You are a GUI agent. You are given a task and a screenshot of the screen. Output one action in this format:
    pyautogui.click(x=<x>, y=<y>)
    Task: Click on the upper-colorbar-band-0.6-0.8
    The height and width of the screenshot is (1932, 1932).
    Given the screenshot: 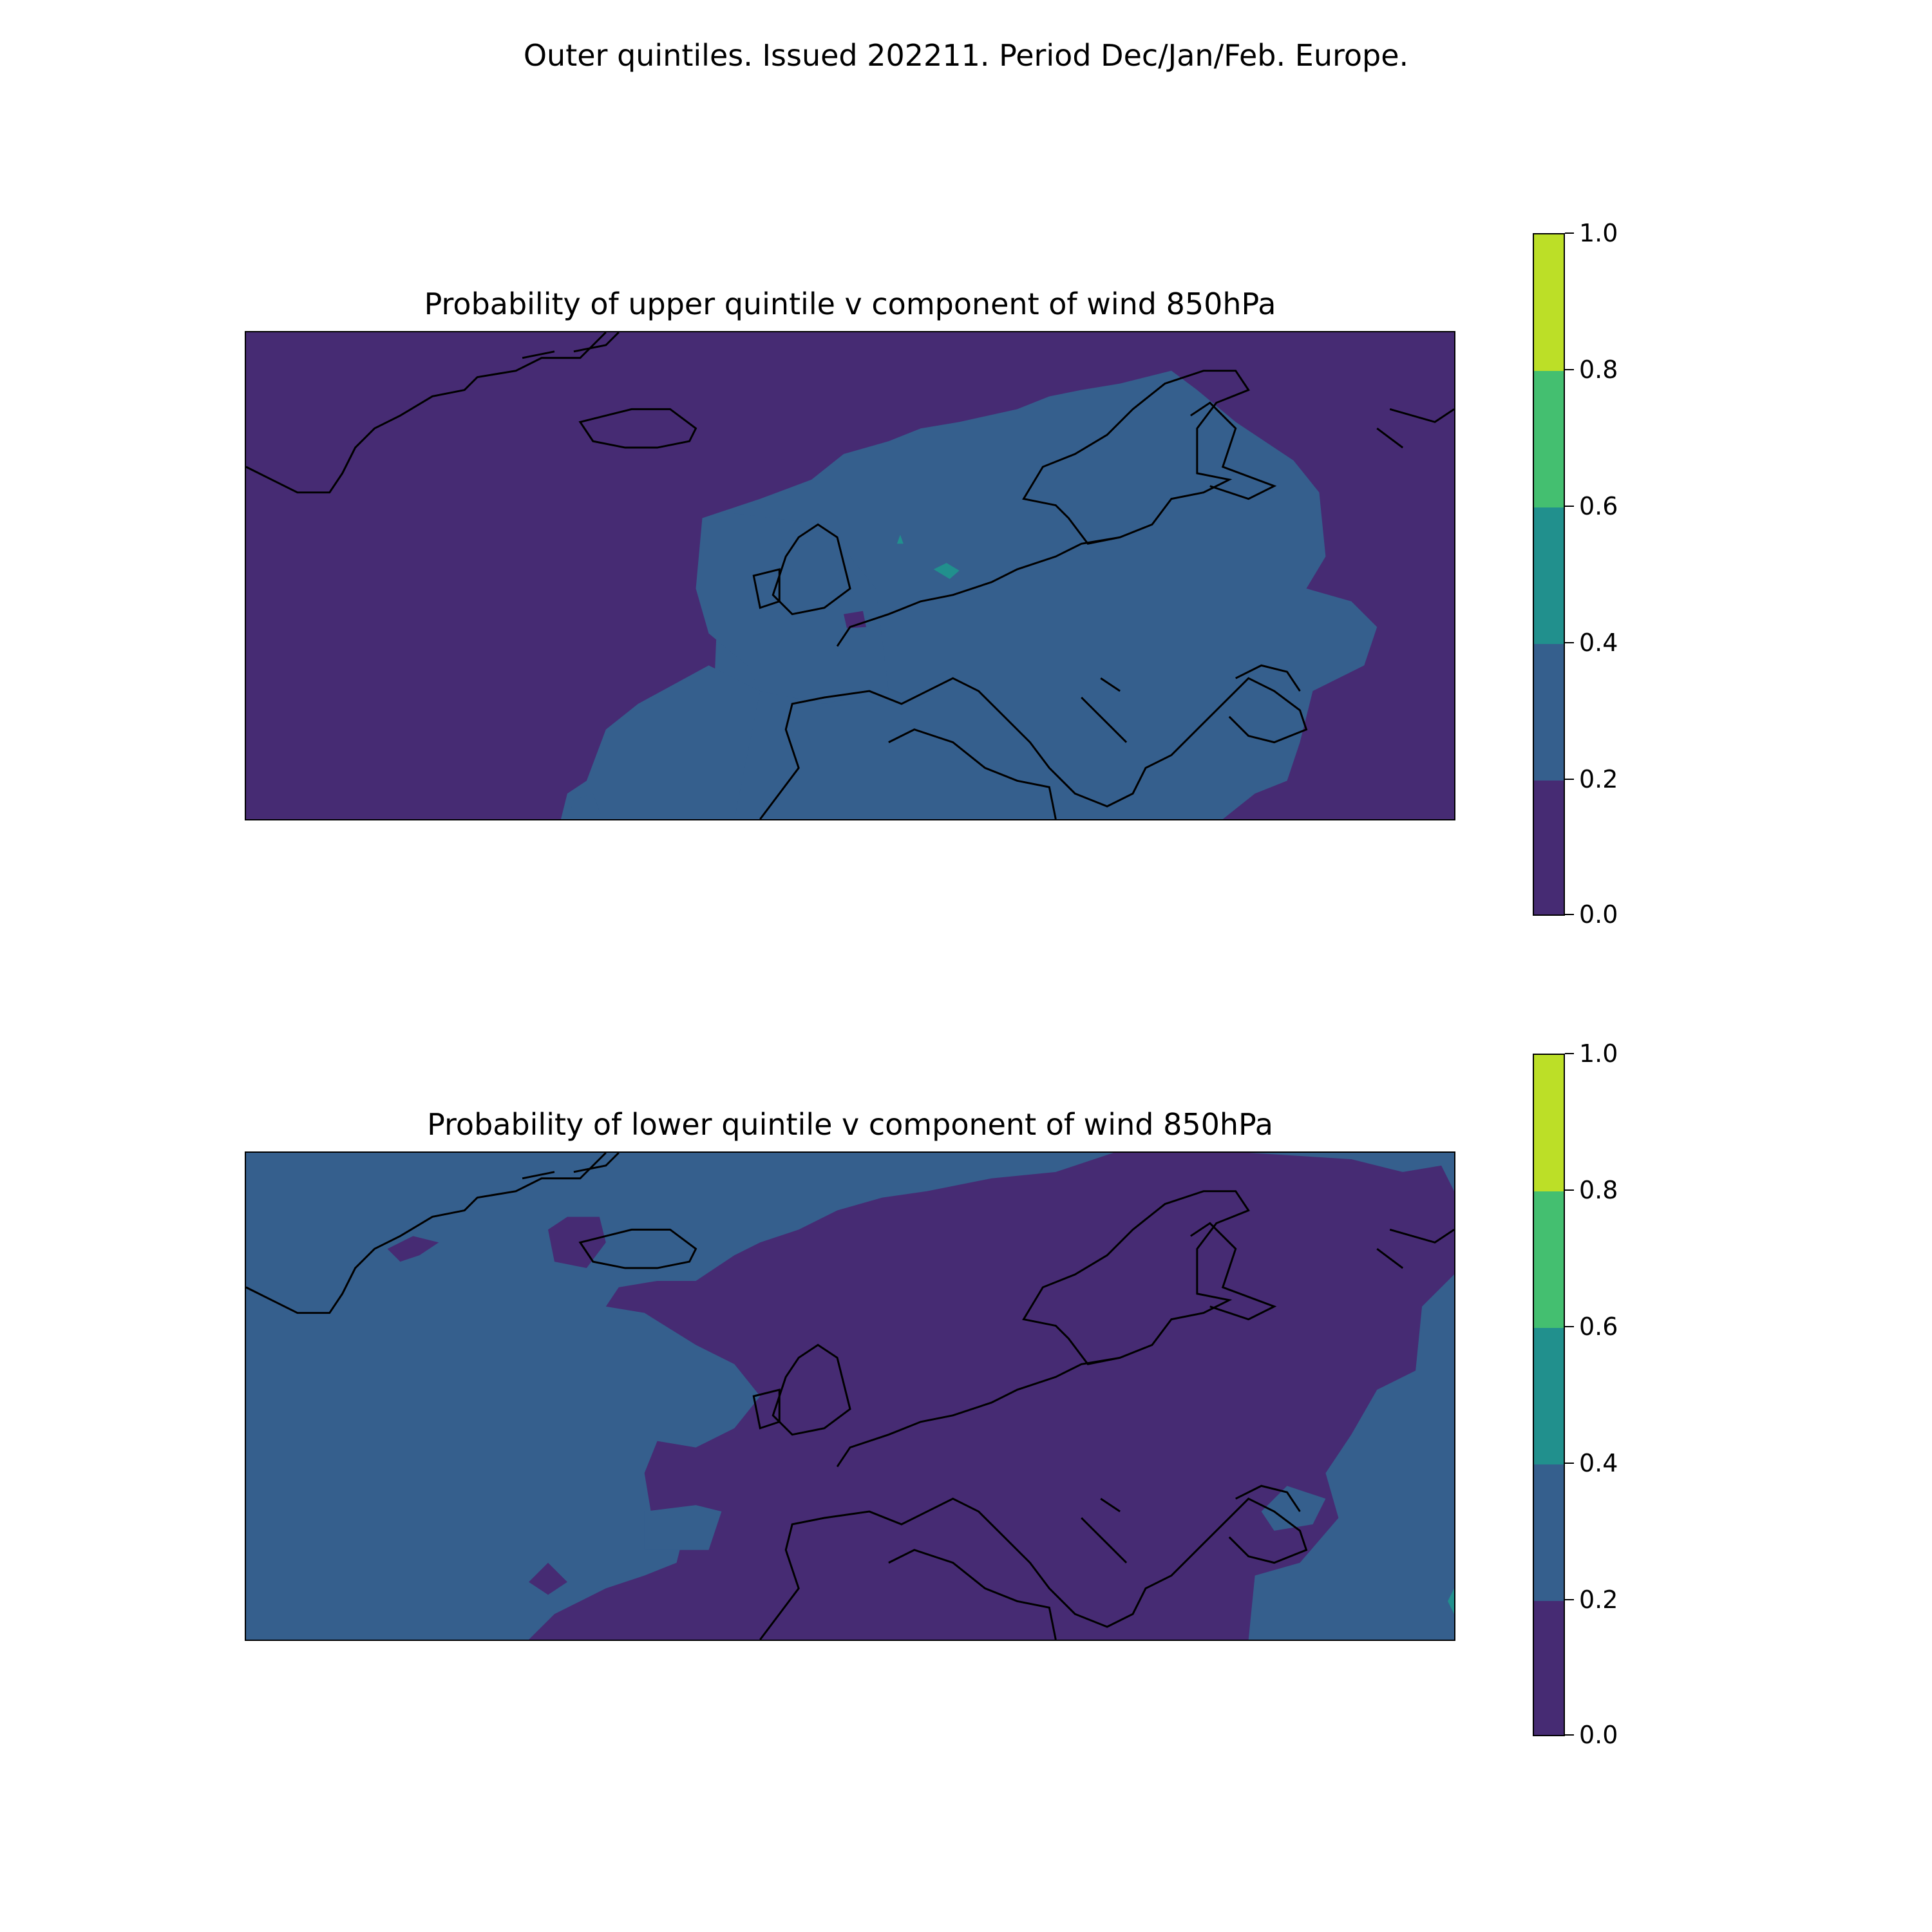 What is the action you would take?
    pyautogui.click(x=1549, y=439)
    